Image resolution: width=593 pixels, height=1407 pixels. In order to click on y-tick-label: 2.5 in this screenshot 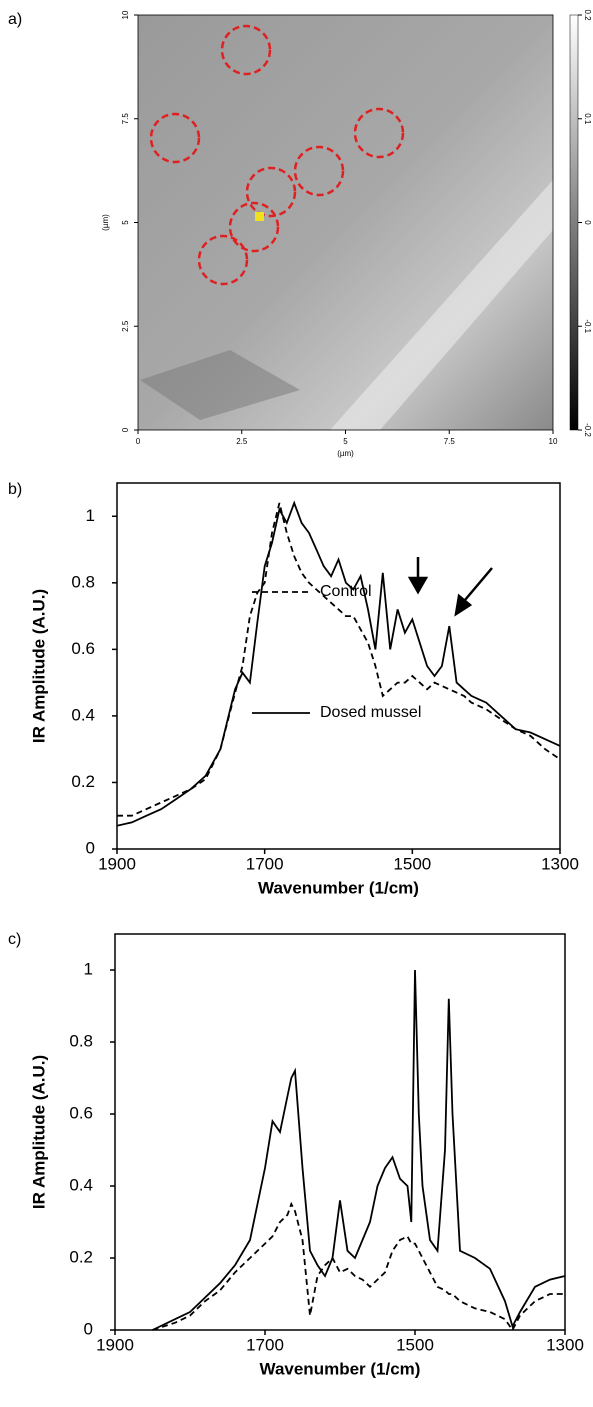, I will do `click(125, 326)`.